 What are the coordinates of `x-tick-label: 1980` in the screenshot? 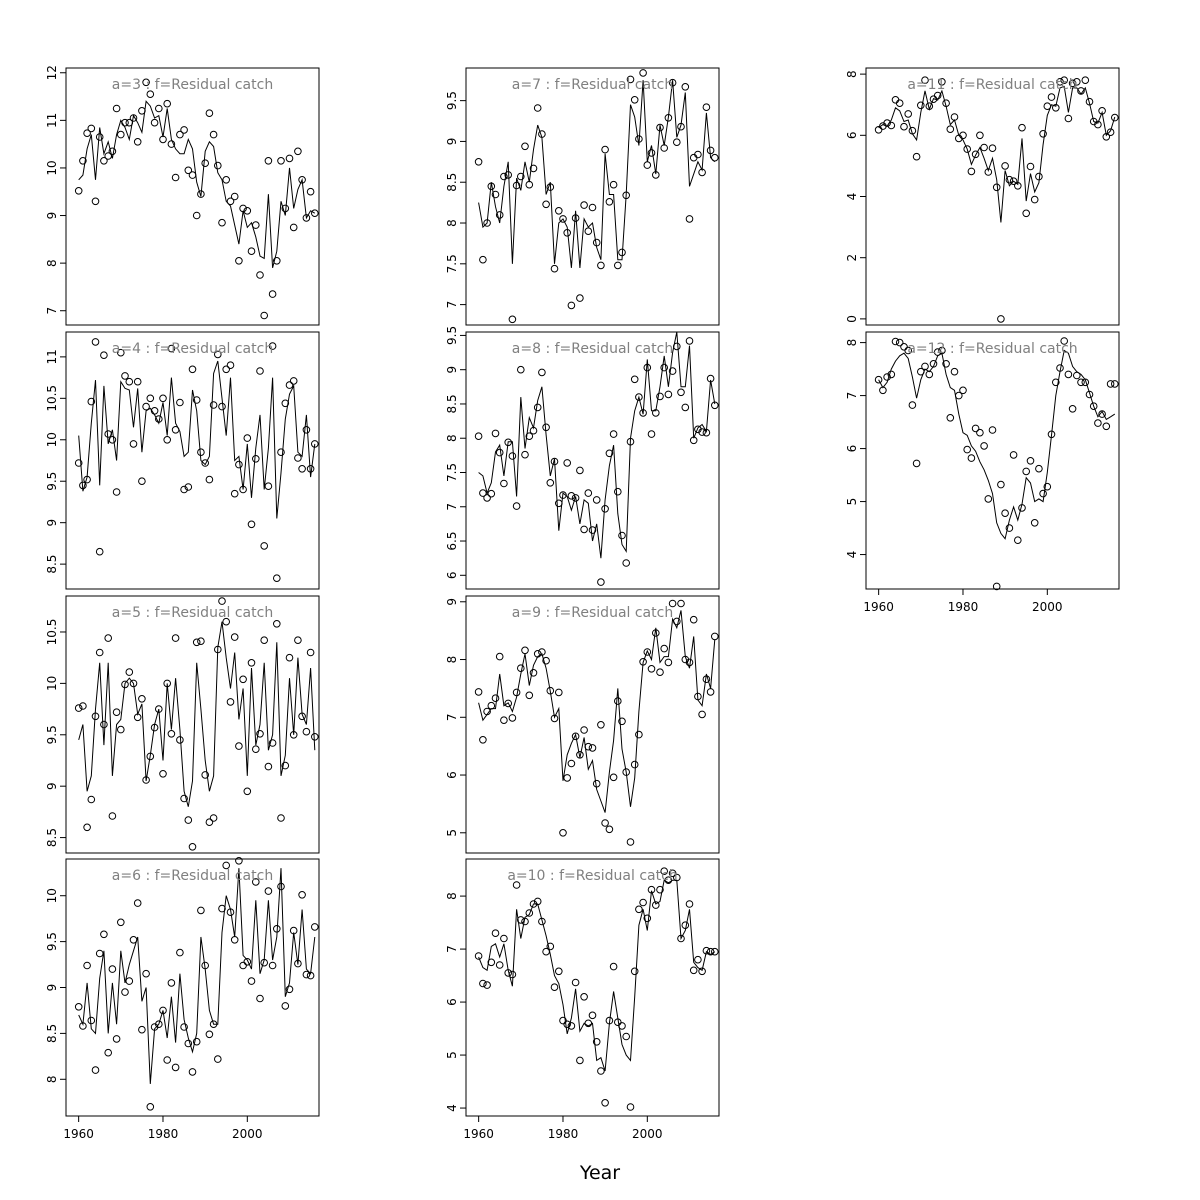 It's located at (963, 607).